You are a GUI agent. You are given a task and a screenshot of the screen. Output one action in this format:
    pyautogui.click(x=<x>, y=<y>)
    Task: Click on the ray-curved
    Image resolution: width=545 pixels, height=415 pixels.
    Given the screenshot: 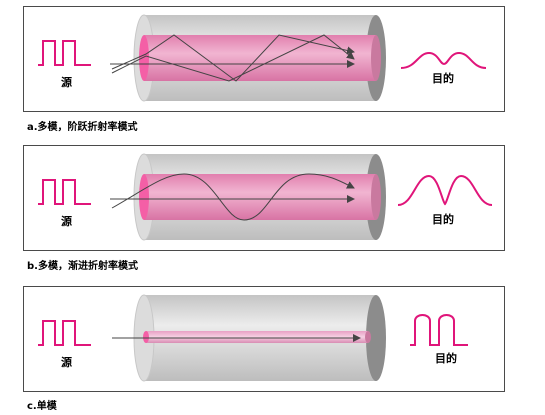 What is the action you would take?
    pyautogui.click(x=233, y=197)
    